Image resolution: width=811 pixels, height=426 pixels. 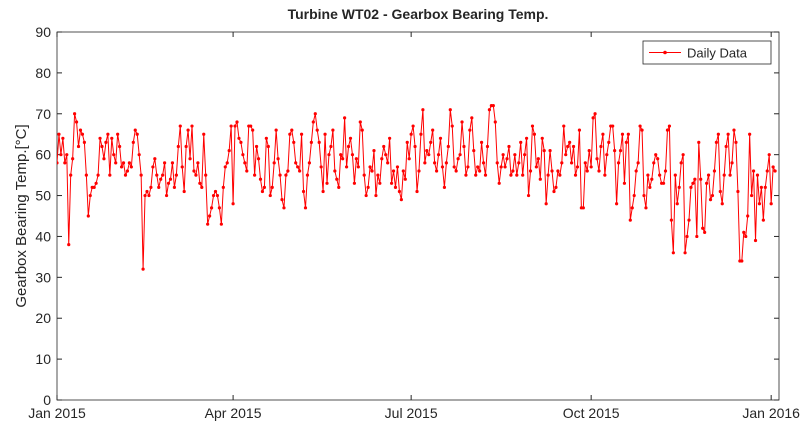 What do you see at coordinates (43, 277) in the screenshot?
I see `y-tick-label: 30` at bounding box center [43, 277].